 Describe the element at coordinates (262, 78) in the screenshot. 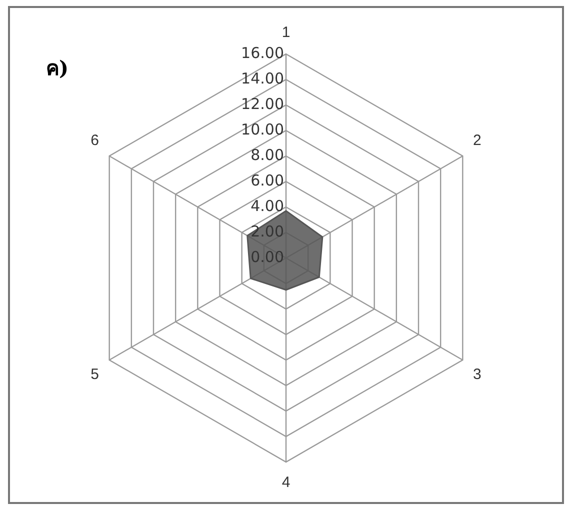

I see `y-tick-label: 14.00` at that location.